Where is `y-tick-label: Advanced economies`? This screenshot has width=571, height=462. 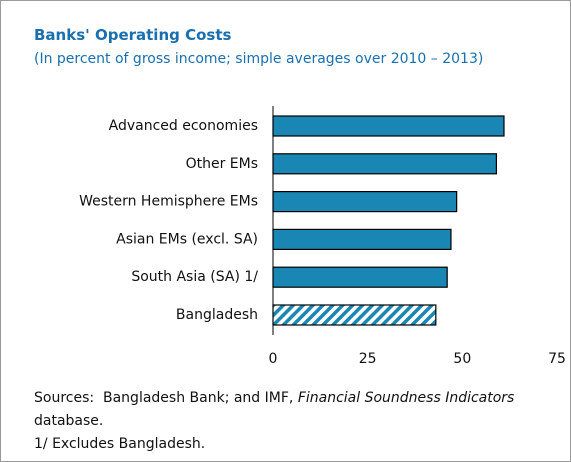
y-tick-label: Advanced economies is located at coordinates (183, 126).